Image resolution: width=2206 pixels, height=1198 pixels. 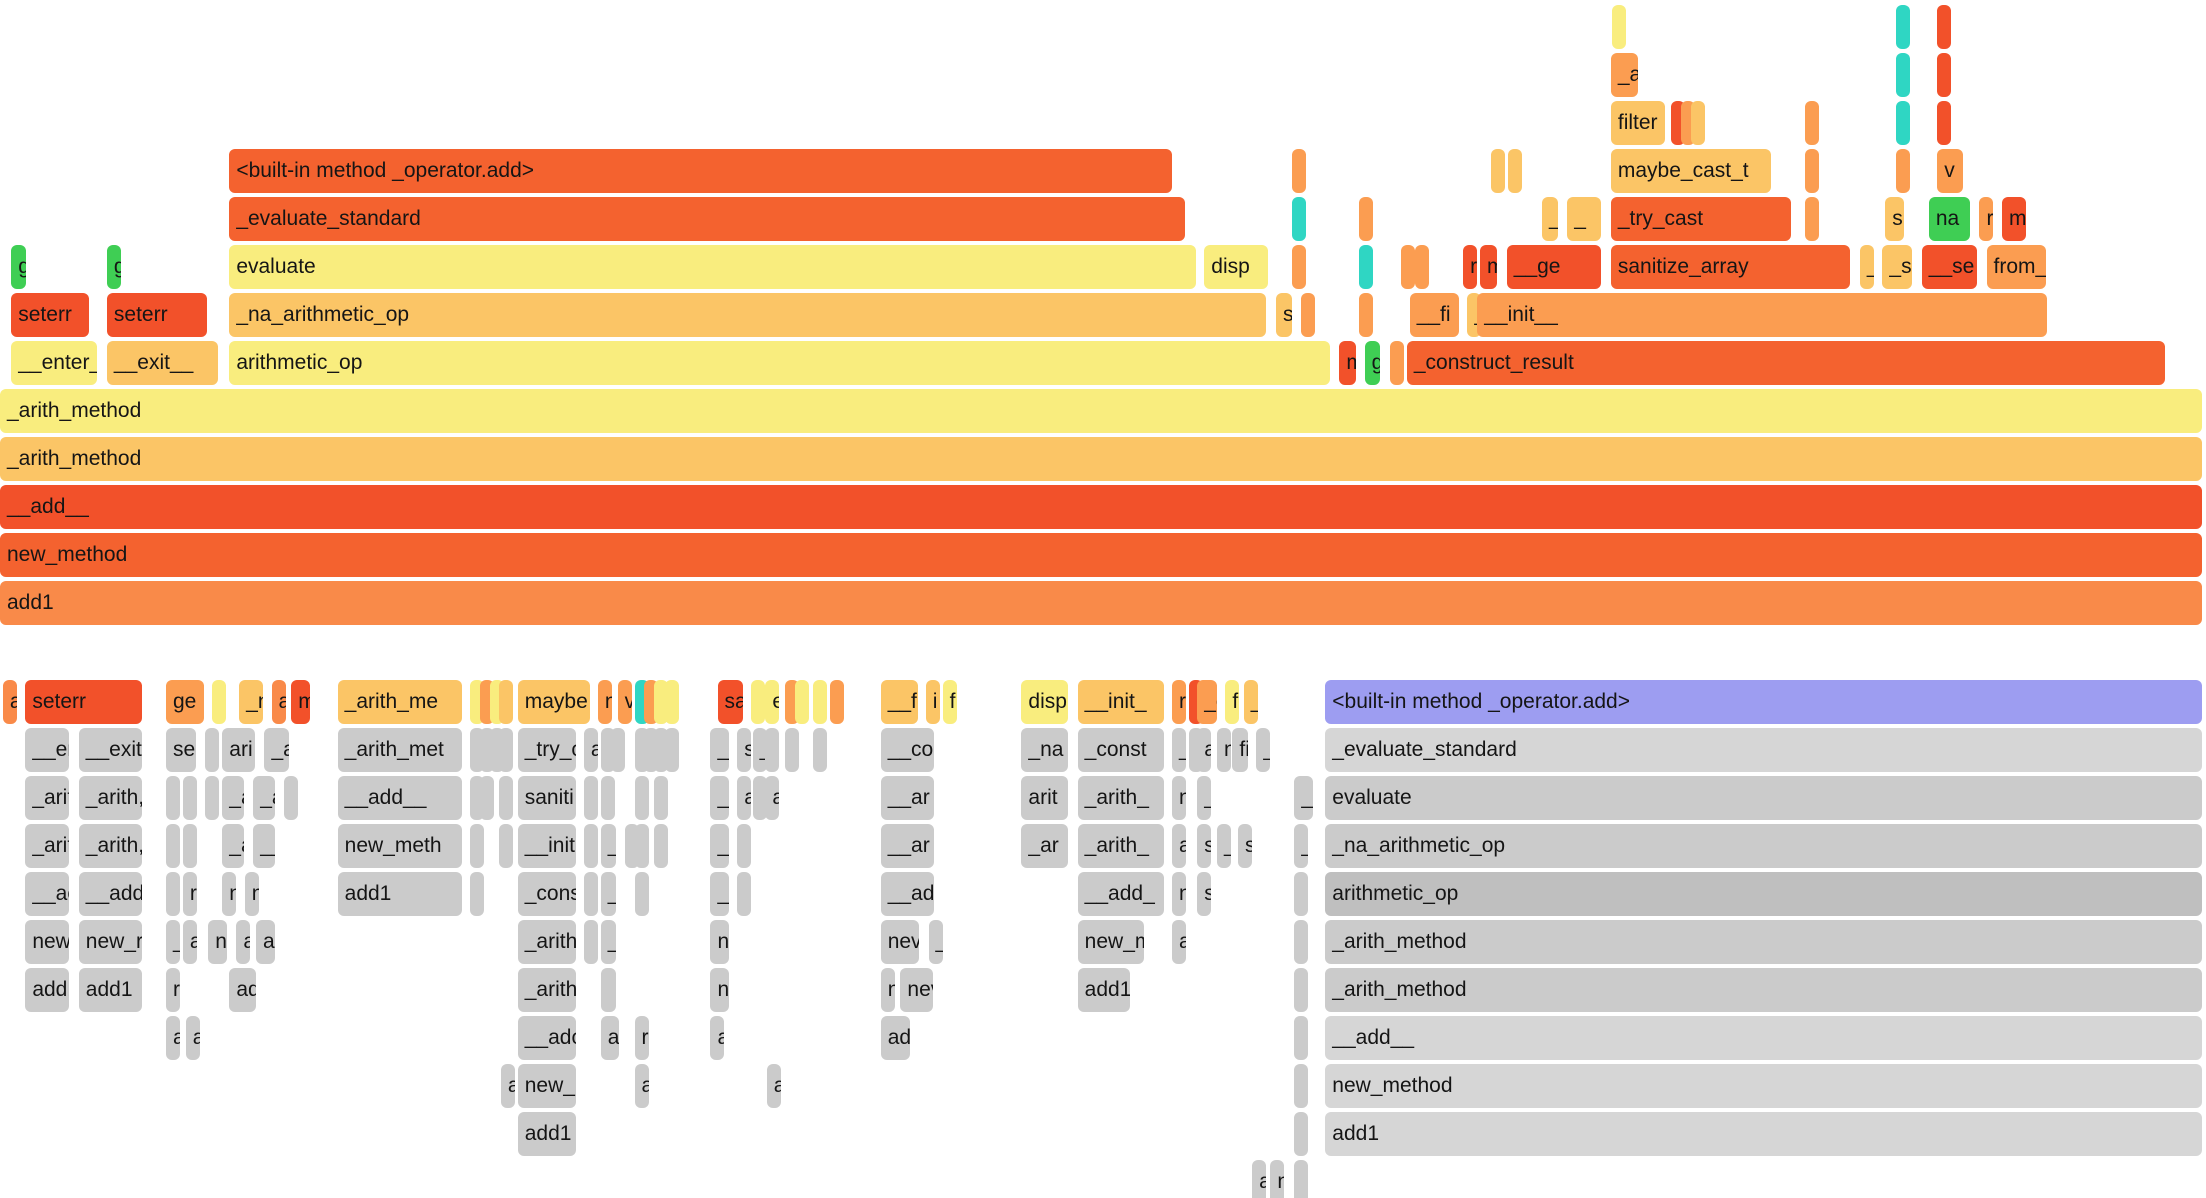 What do you see at coordinates (399, 702) in the screenshot?
I see `flame-frame: _arith_me` at bounding box center [399, 702].